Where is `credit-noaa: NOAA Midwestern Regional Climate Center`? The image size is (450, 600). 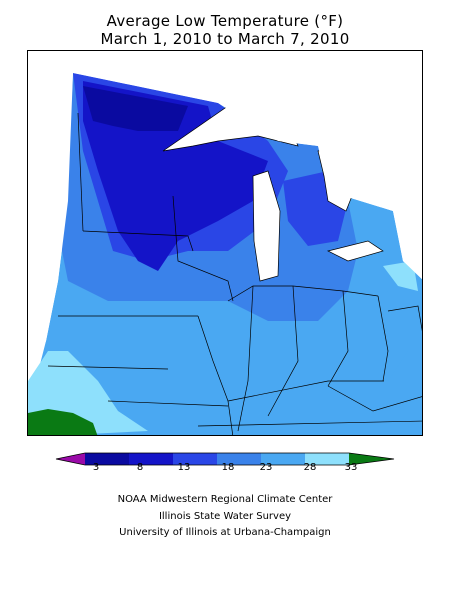
credit-noaa: NOAA Midwestern Regional Climate Center is located at coordinates (225, 499).